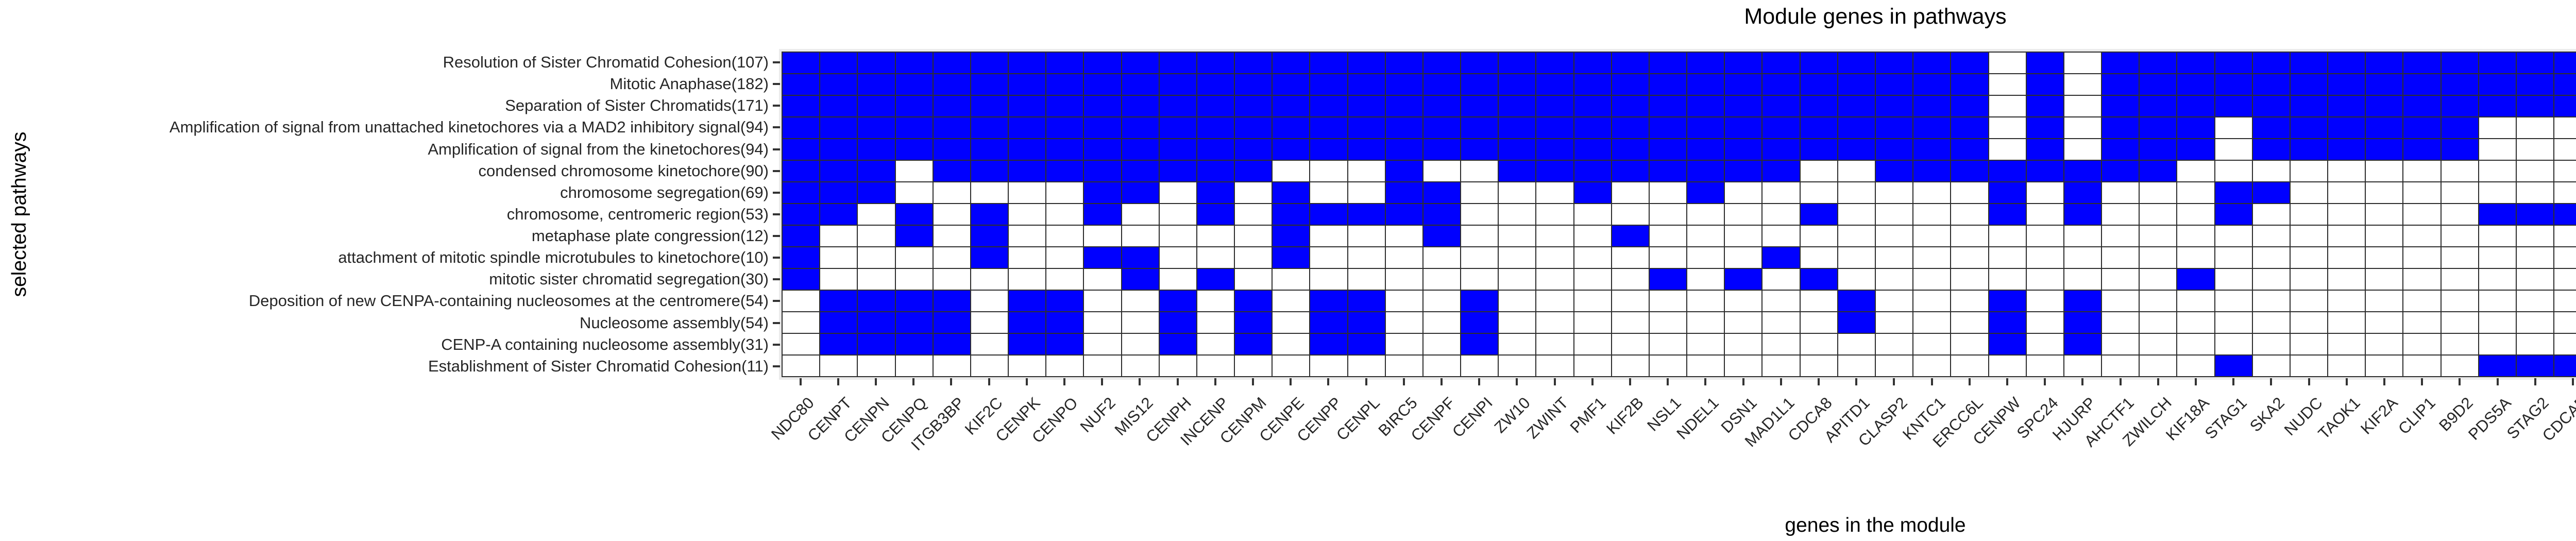  I want to click on pathway-label: mitotic sister chromatid segregation(30), so click(629, 280).